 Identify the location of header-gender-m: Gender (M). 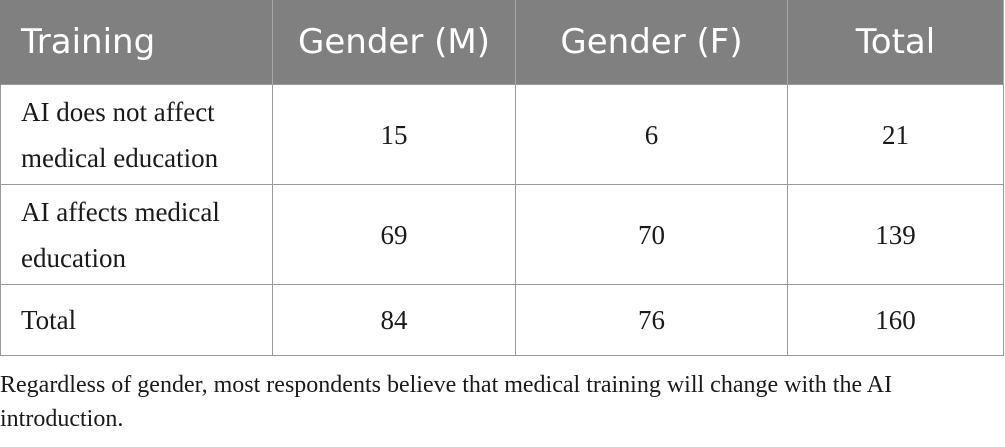
(394, 42).